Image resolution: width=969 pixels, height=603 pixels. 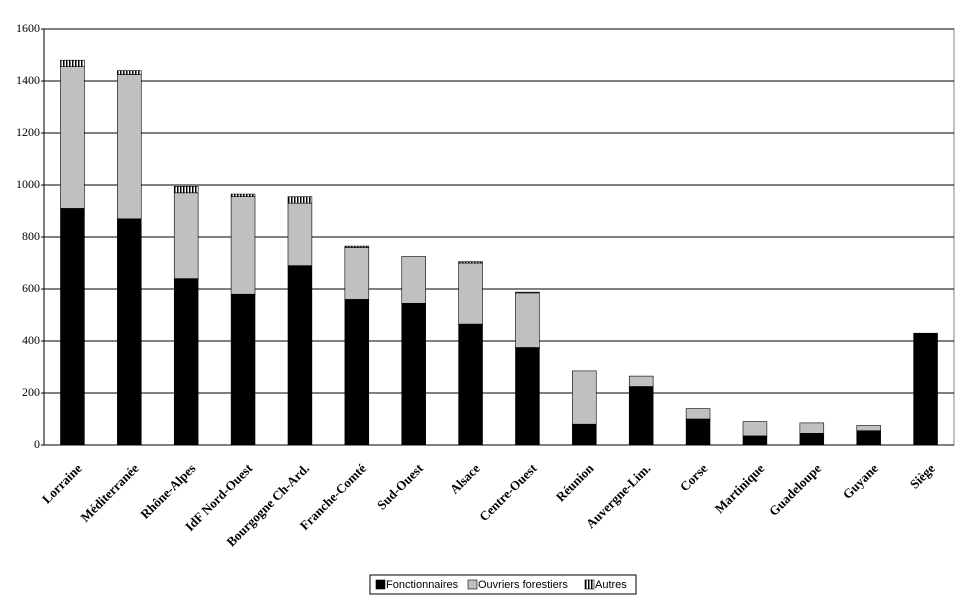 What do you see at coordinates (611, 585) in the screenshot?
I see `legend-label: Autres` at bounding box center [611, 585].